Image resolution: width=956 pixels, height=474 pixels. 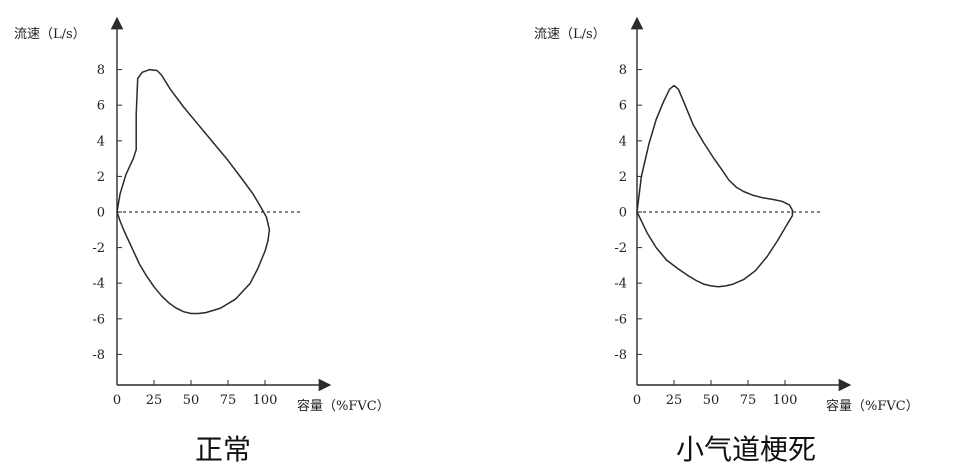 I want to click on chart-title: 小气道梗死, so click(x=746, y=449).